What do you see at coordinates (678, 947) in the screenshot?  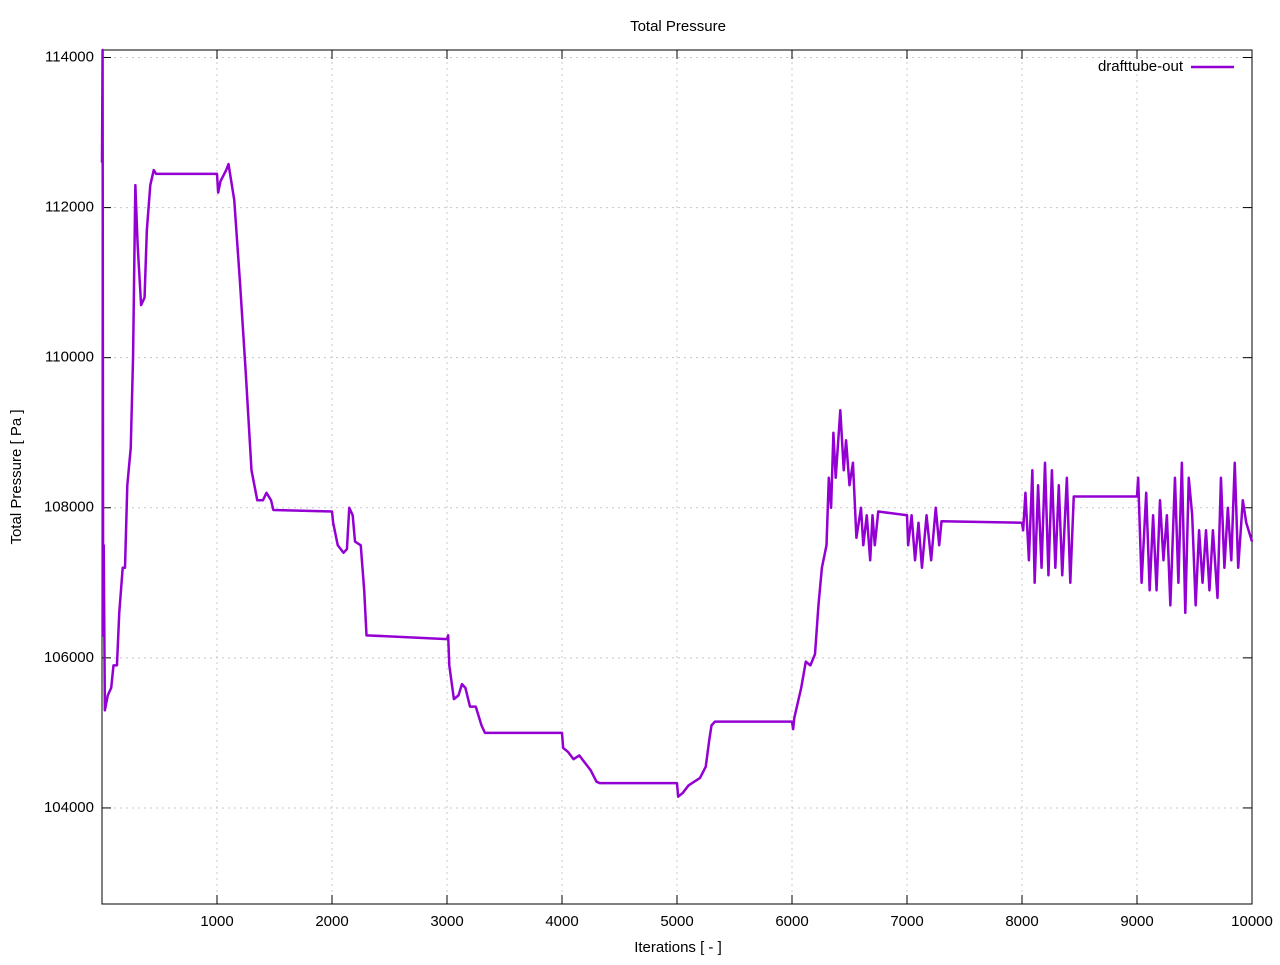 I see `x-axis-label: Iterations [ - ]` at bounding box center [678, 947].